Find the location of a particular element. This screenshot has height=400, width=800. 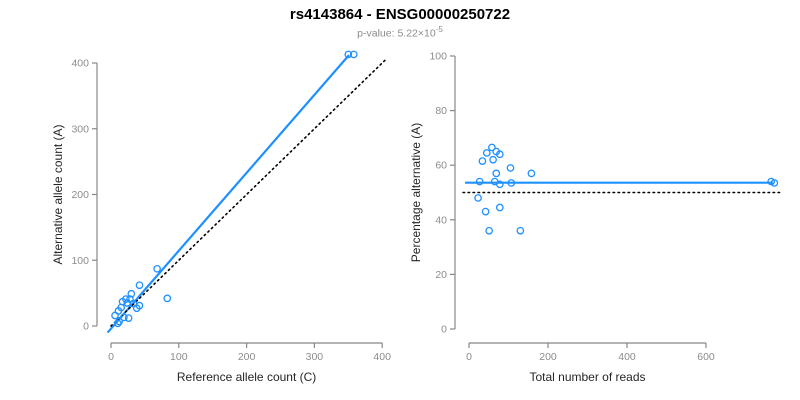

x-tick-label: 100 is located at coordinates (179, 357).